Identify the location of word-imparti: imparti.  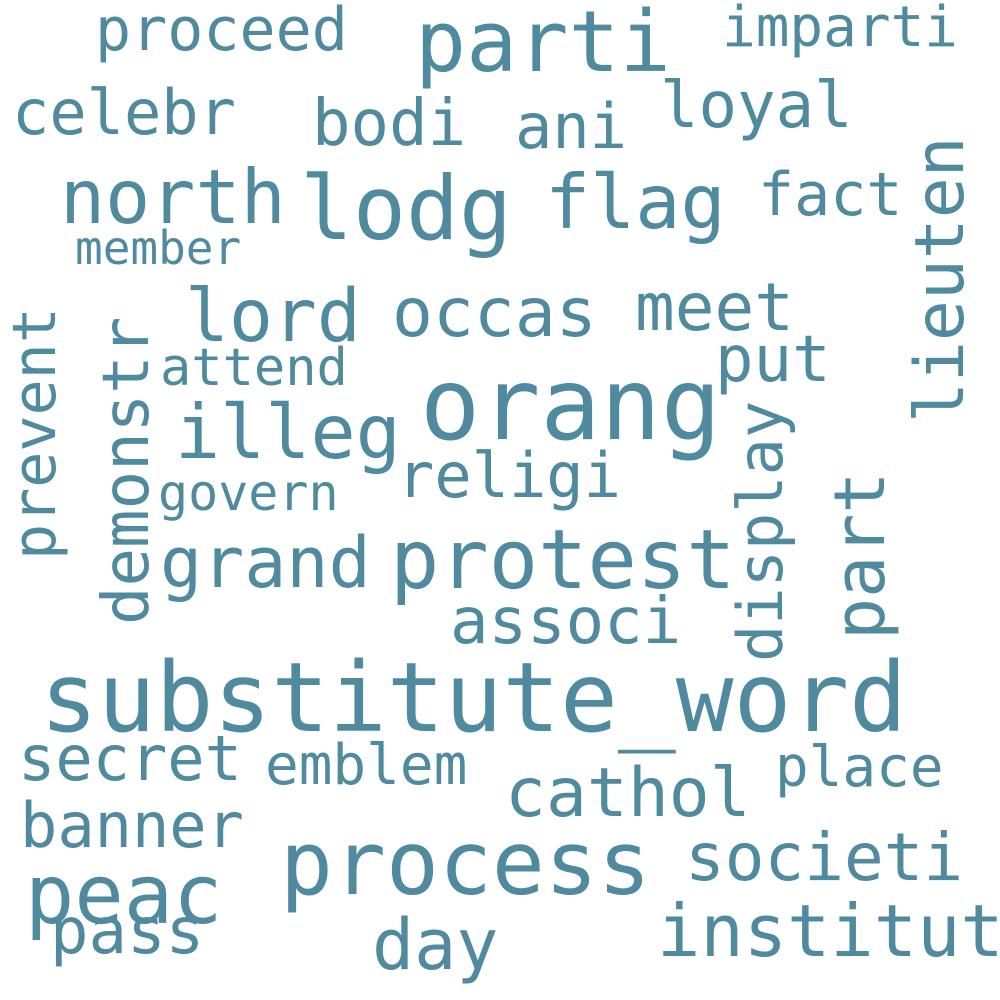
(840, 30).